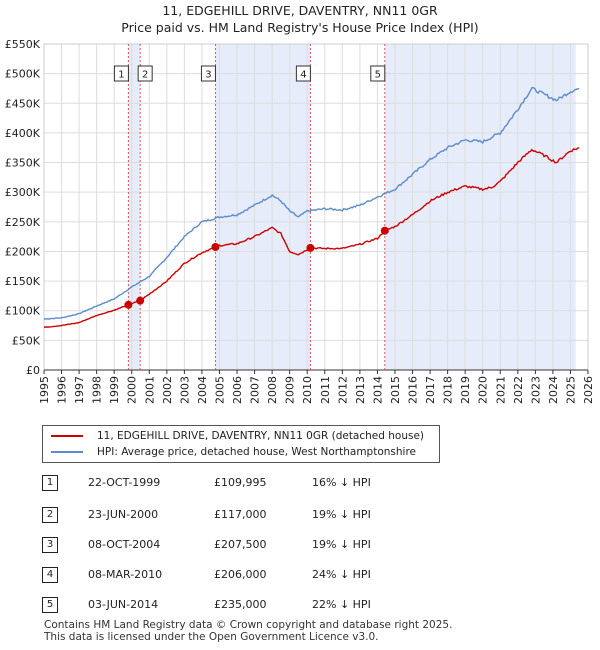  What do you see at coordinates (240, 514) in the screenshot?
I see `row-price: £117,000` at bounding box center [240, 514].